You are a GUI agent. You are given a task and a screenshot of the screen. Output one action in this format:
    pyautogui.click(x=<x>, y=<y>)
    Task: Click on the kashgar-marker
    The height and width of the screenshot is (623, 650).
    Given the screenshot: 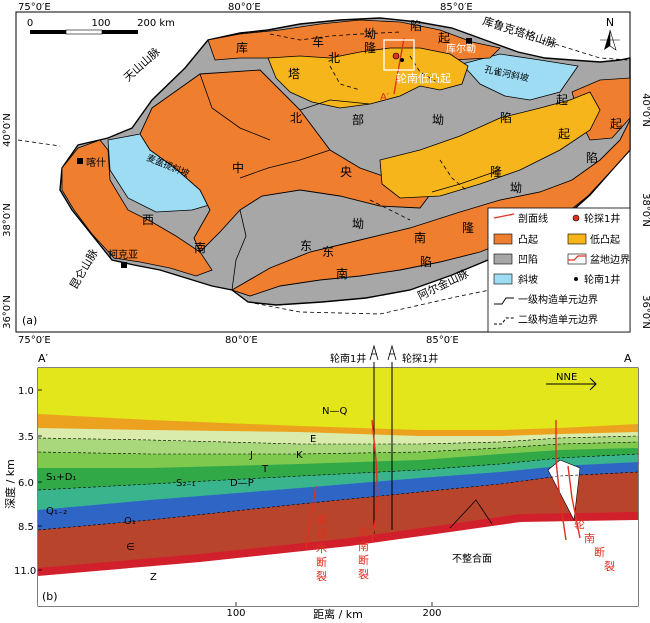 What is the action you would take?
    pyautogui.click(x=80, y=161)
    